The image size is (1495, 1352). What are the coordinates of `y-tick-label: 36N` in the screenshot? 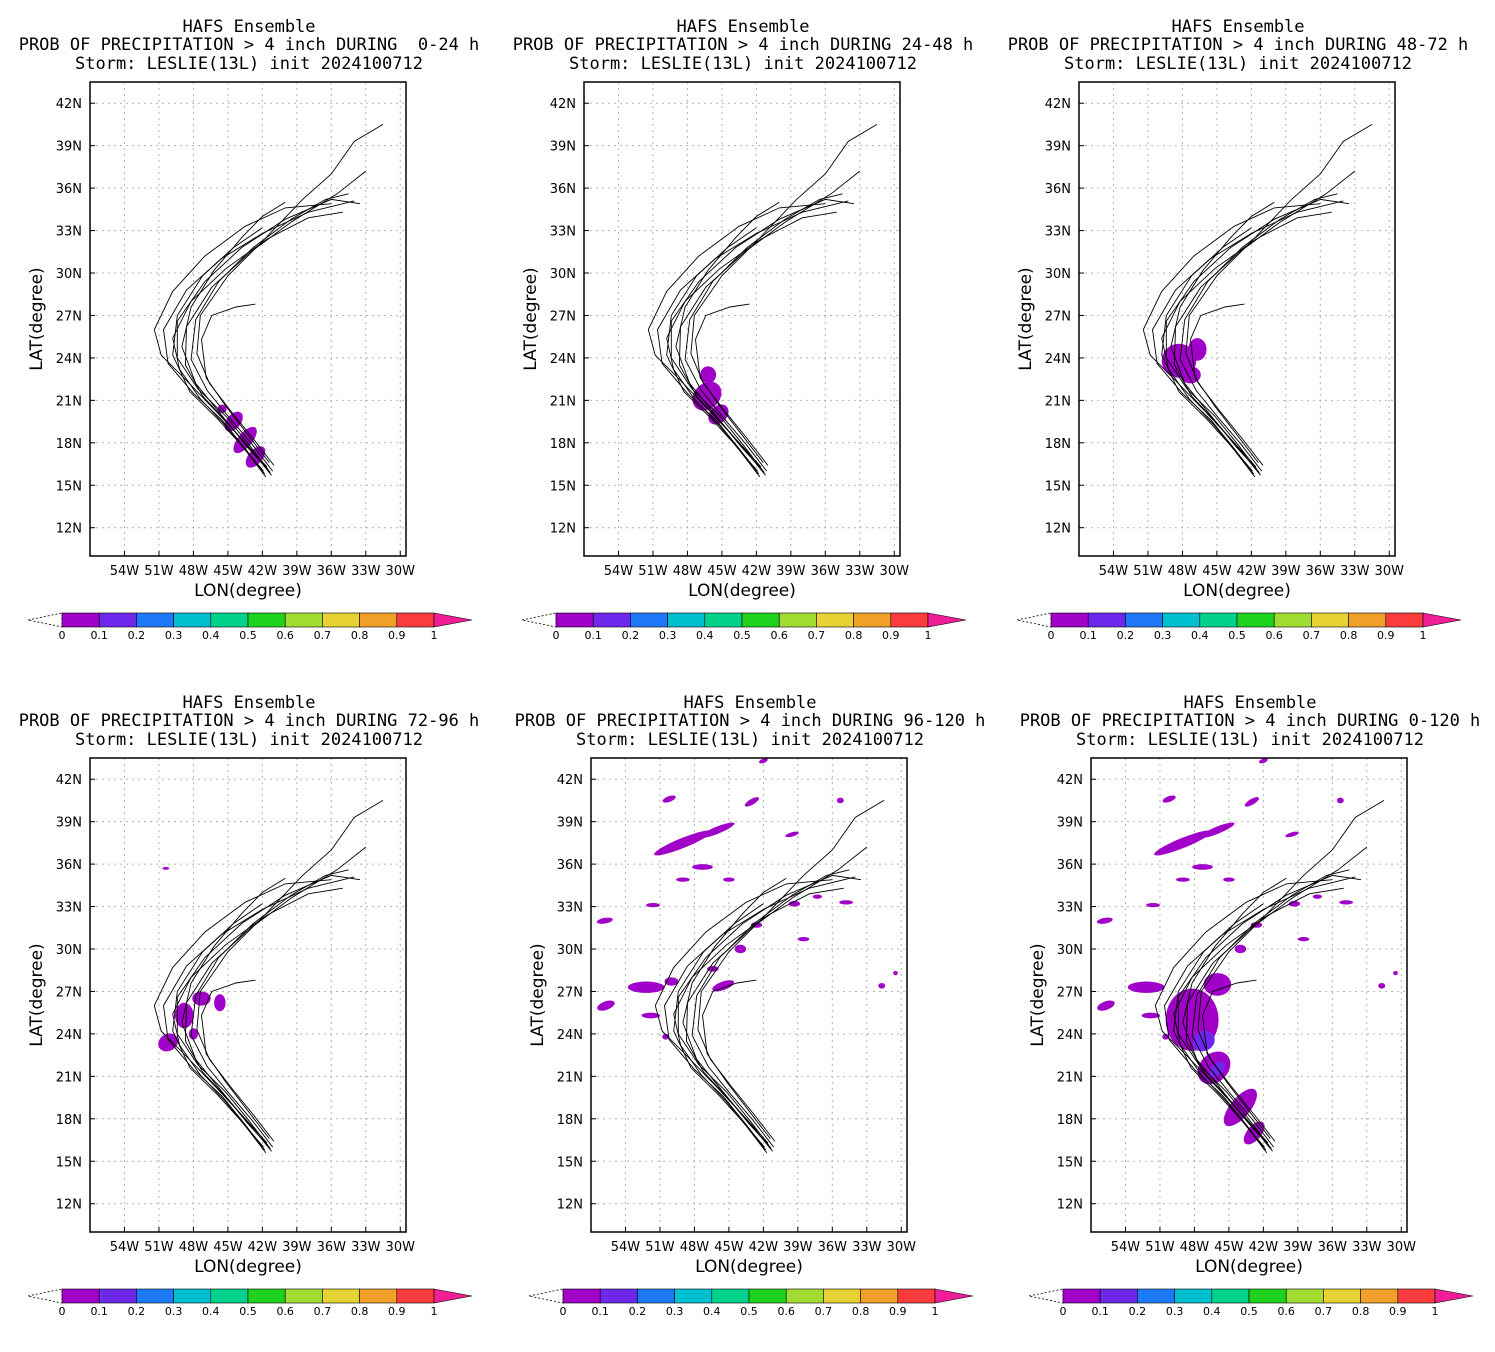 It's located at (69, 189).